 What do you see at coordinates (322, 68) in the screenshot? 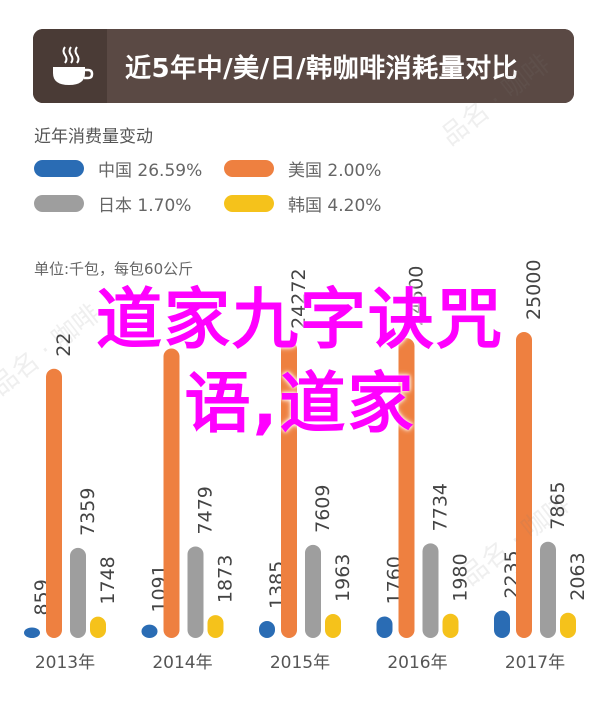
I see `chart-title: 近5年中/美/日/韩咖啡消耗量对比` at bounding box center [322, 68].